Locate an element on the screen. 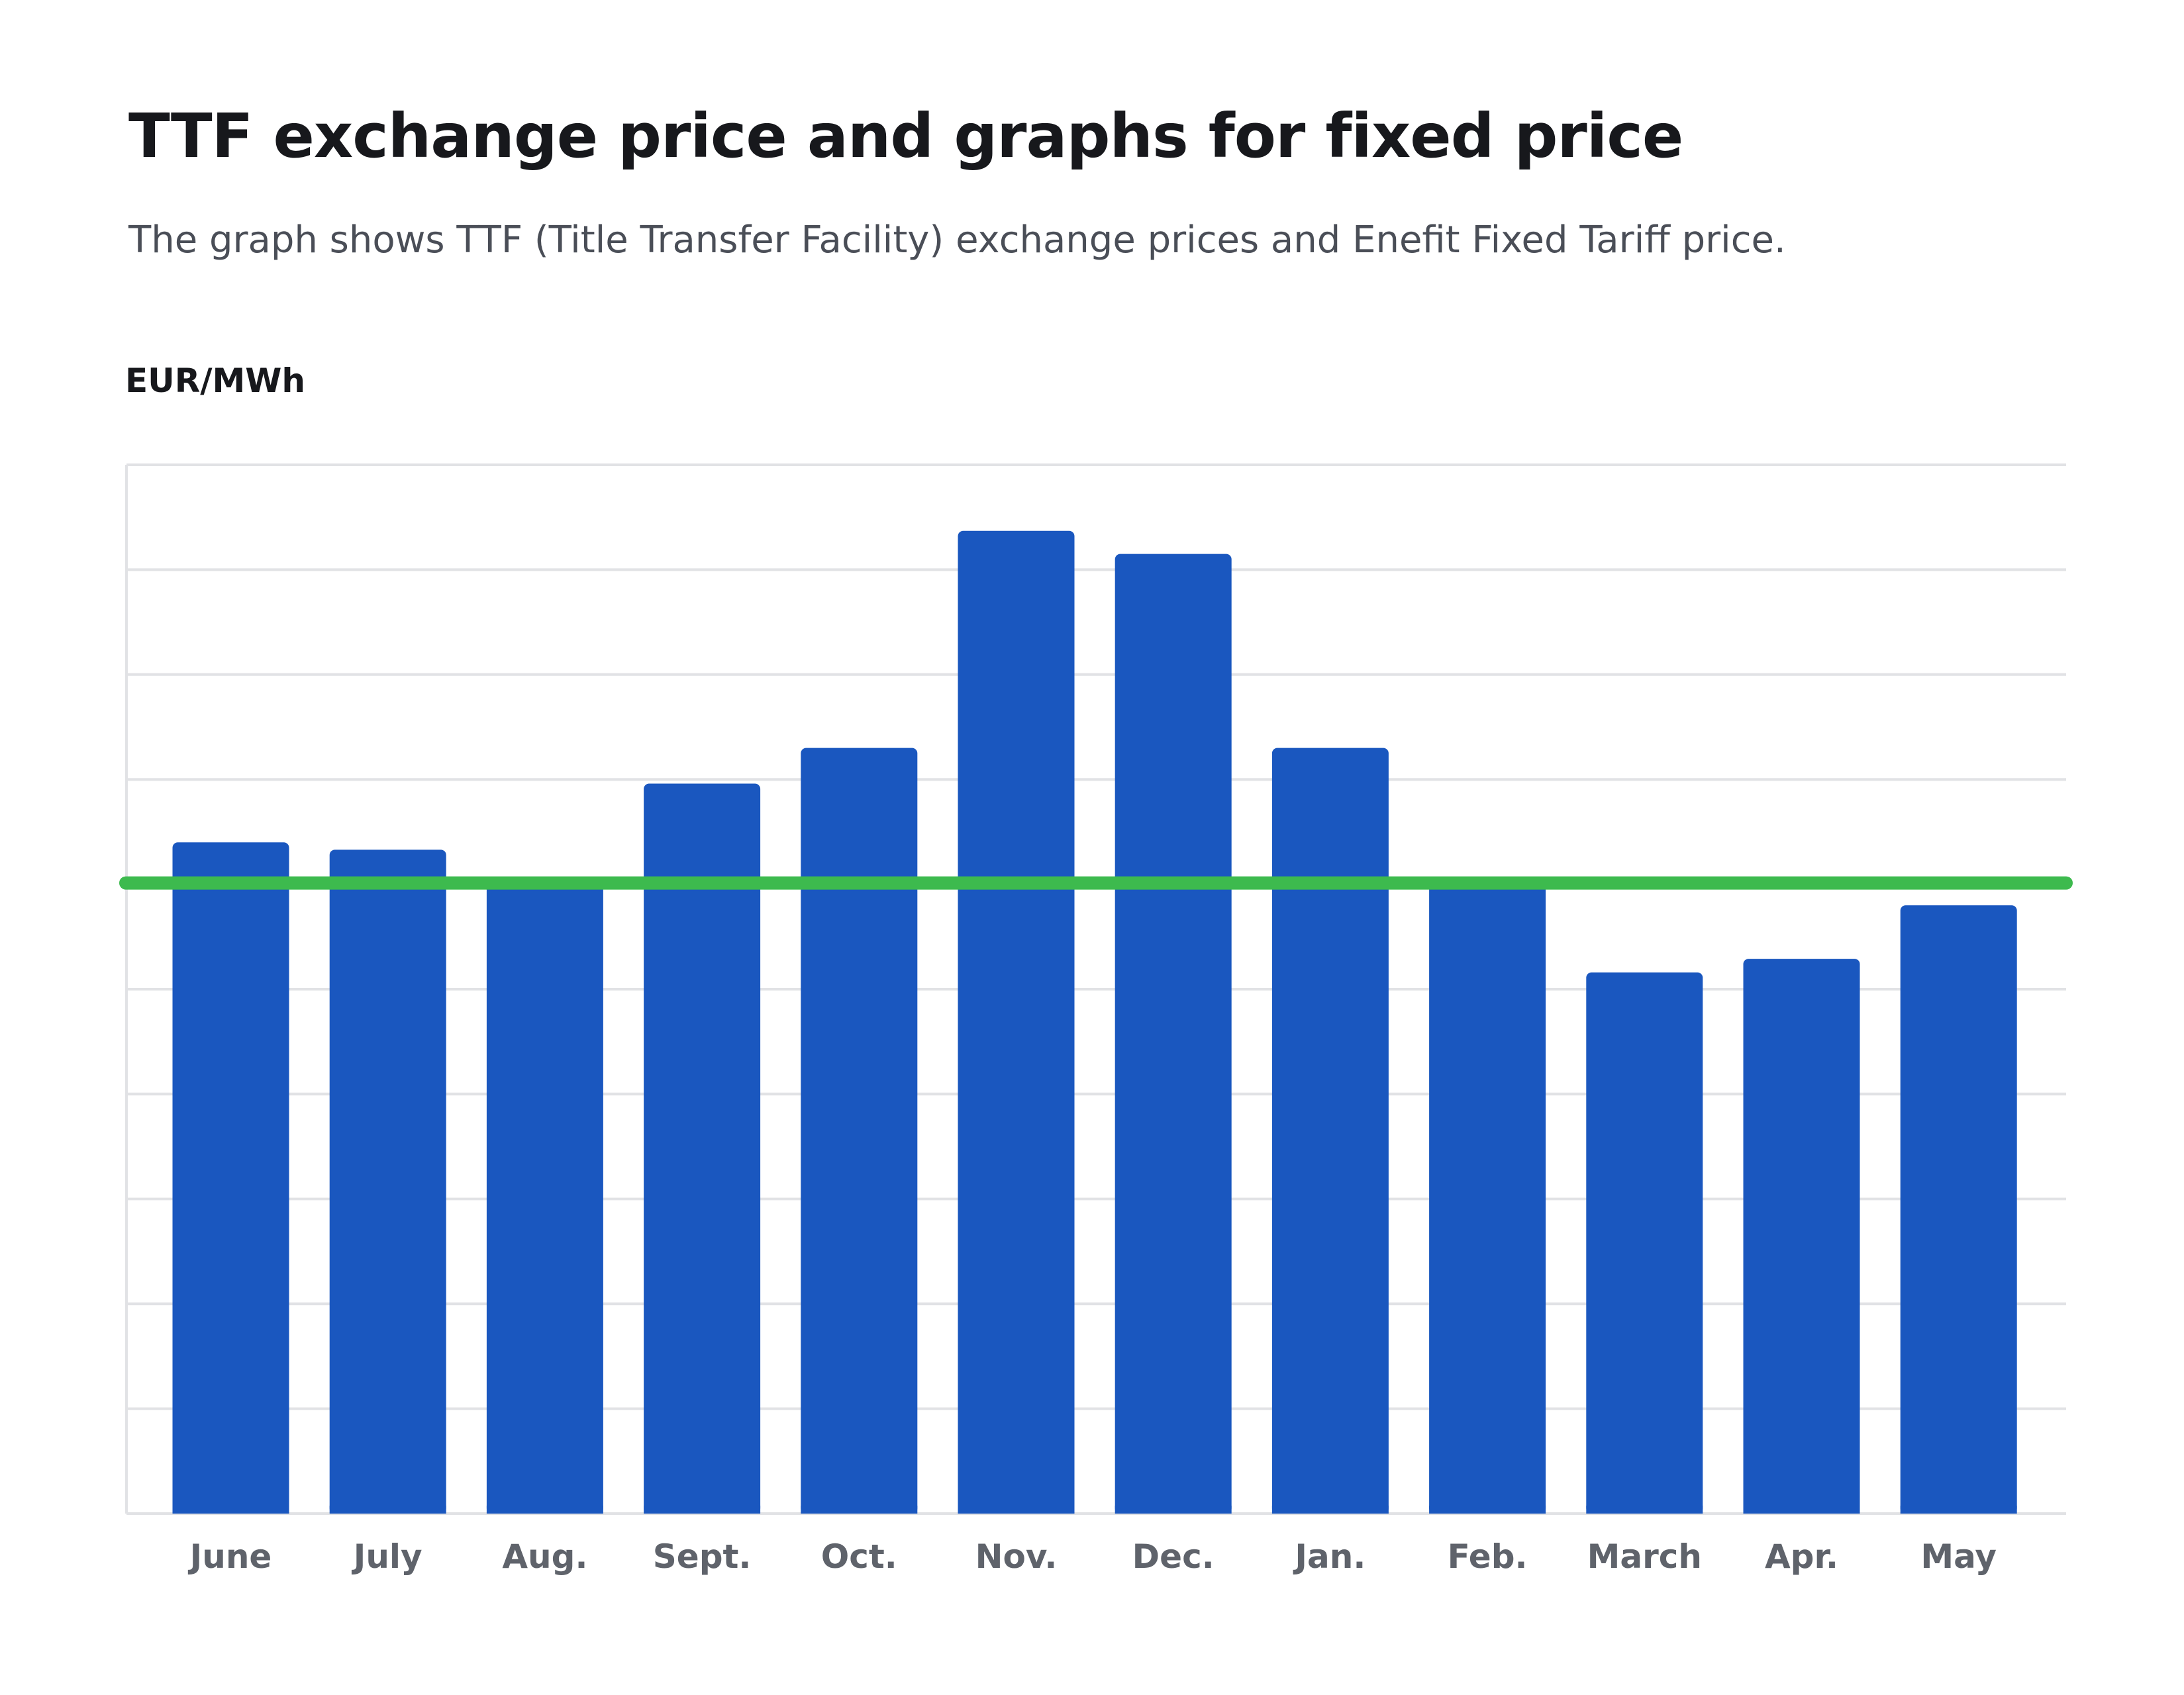 This screenshot has height=1695, width=2184. bar-june is located at coordinates (230, 1178).